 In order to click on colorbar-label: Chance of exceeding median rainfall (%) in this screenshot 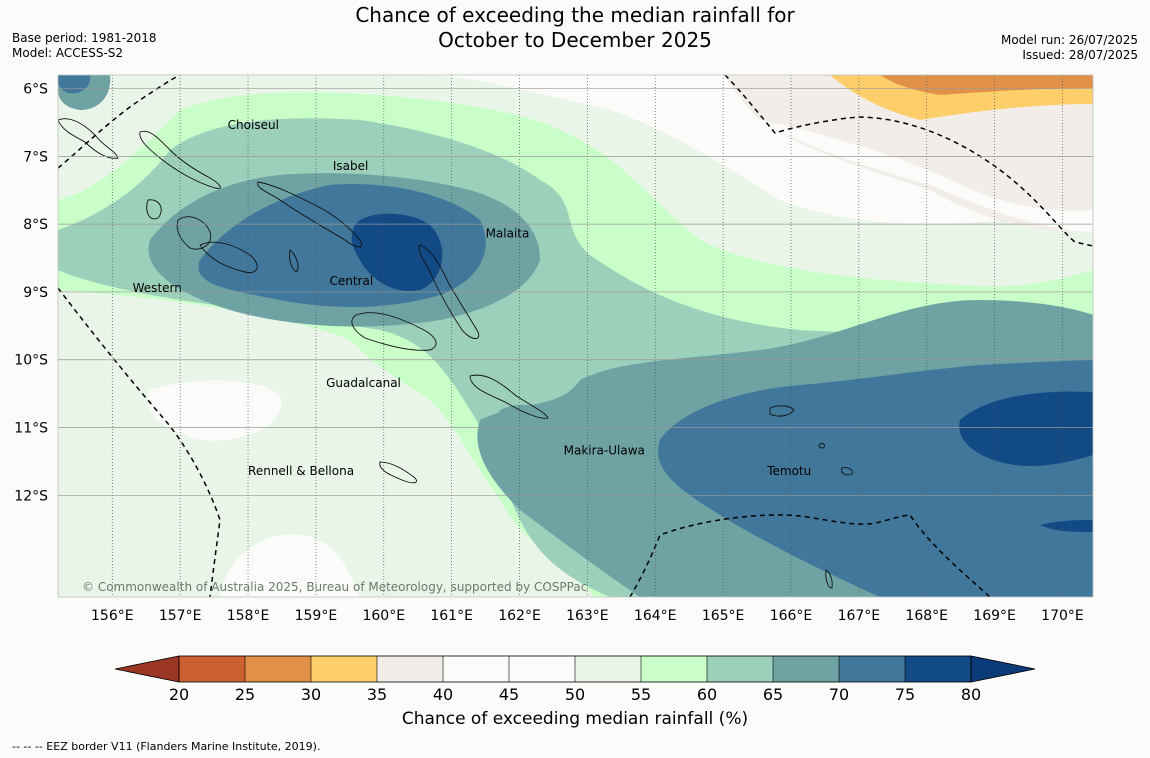, I will do `click(575, 719)`.